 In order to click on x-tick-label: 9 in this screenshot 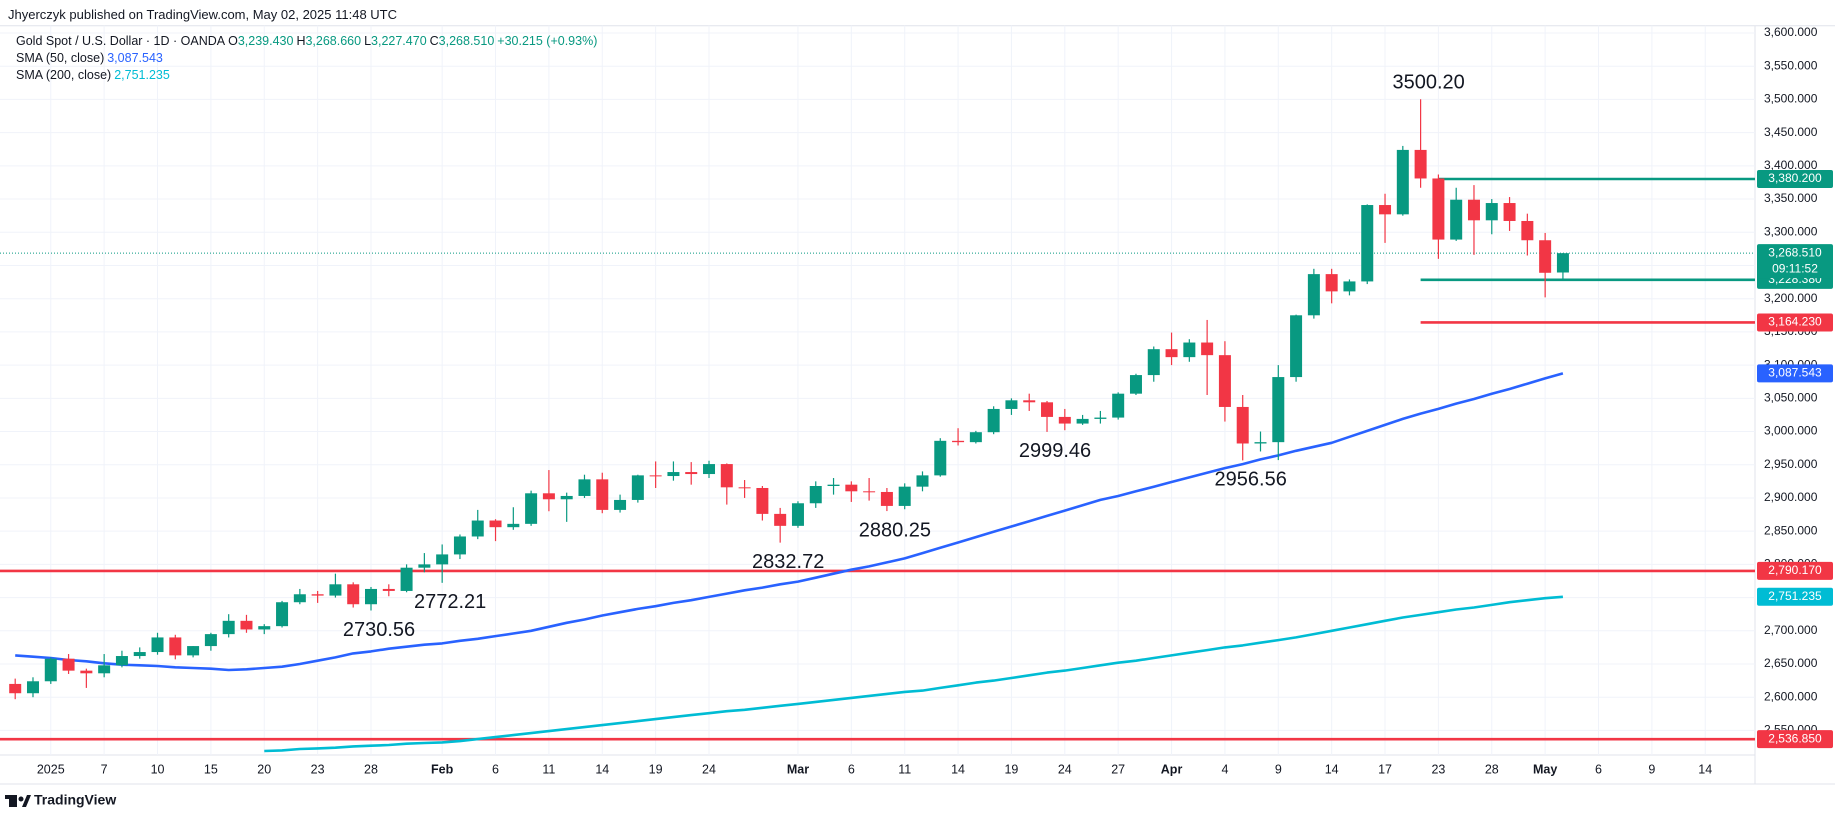, I will do `click(1651, 769)`.